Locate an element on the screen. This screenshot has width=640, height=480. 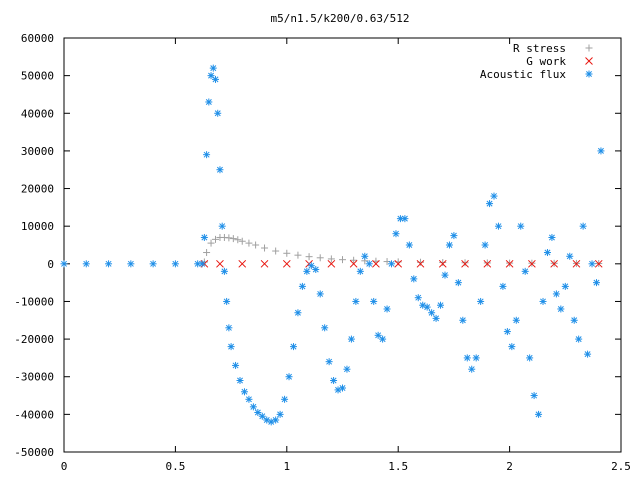
chart-title: m5/n1.5/k200/0.63/512 is located at coordinates (339, 18).